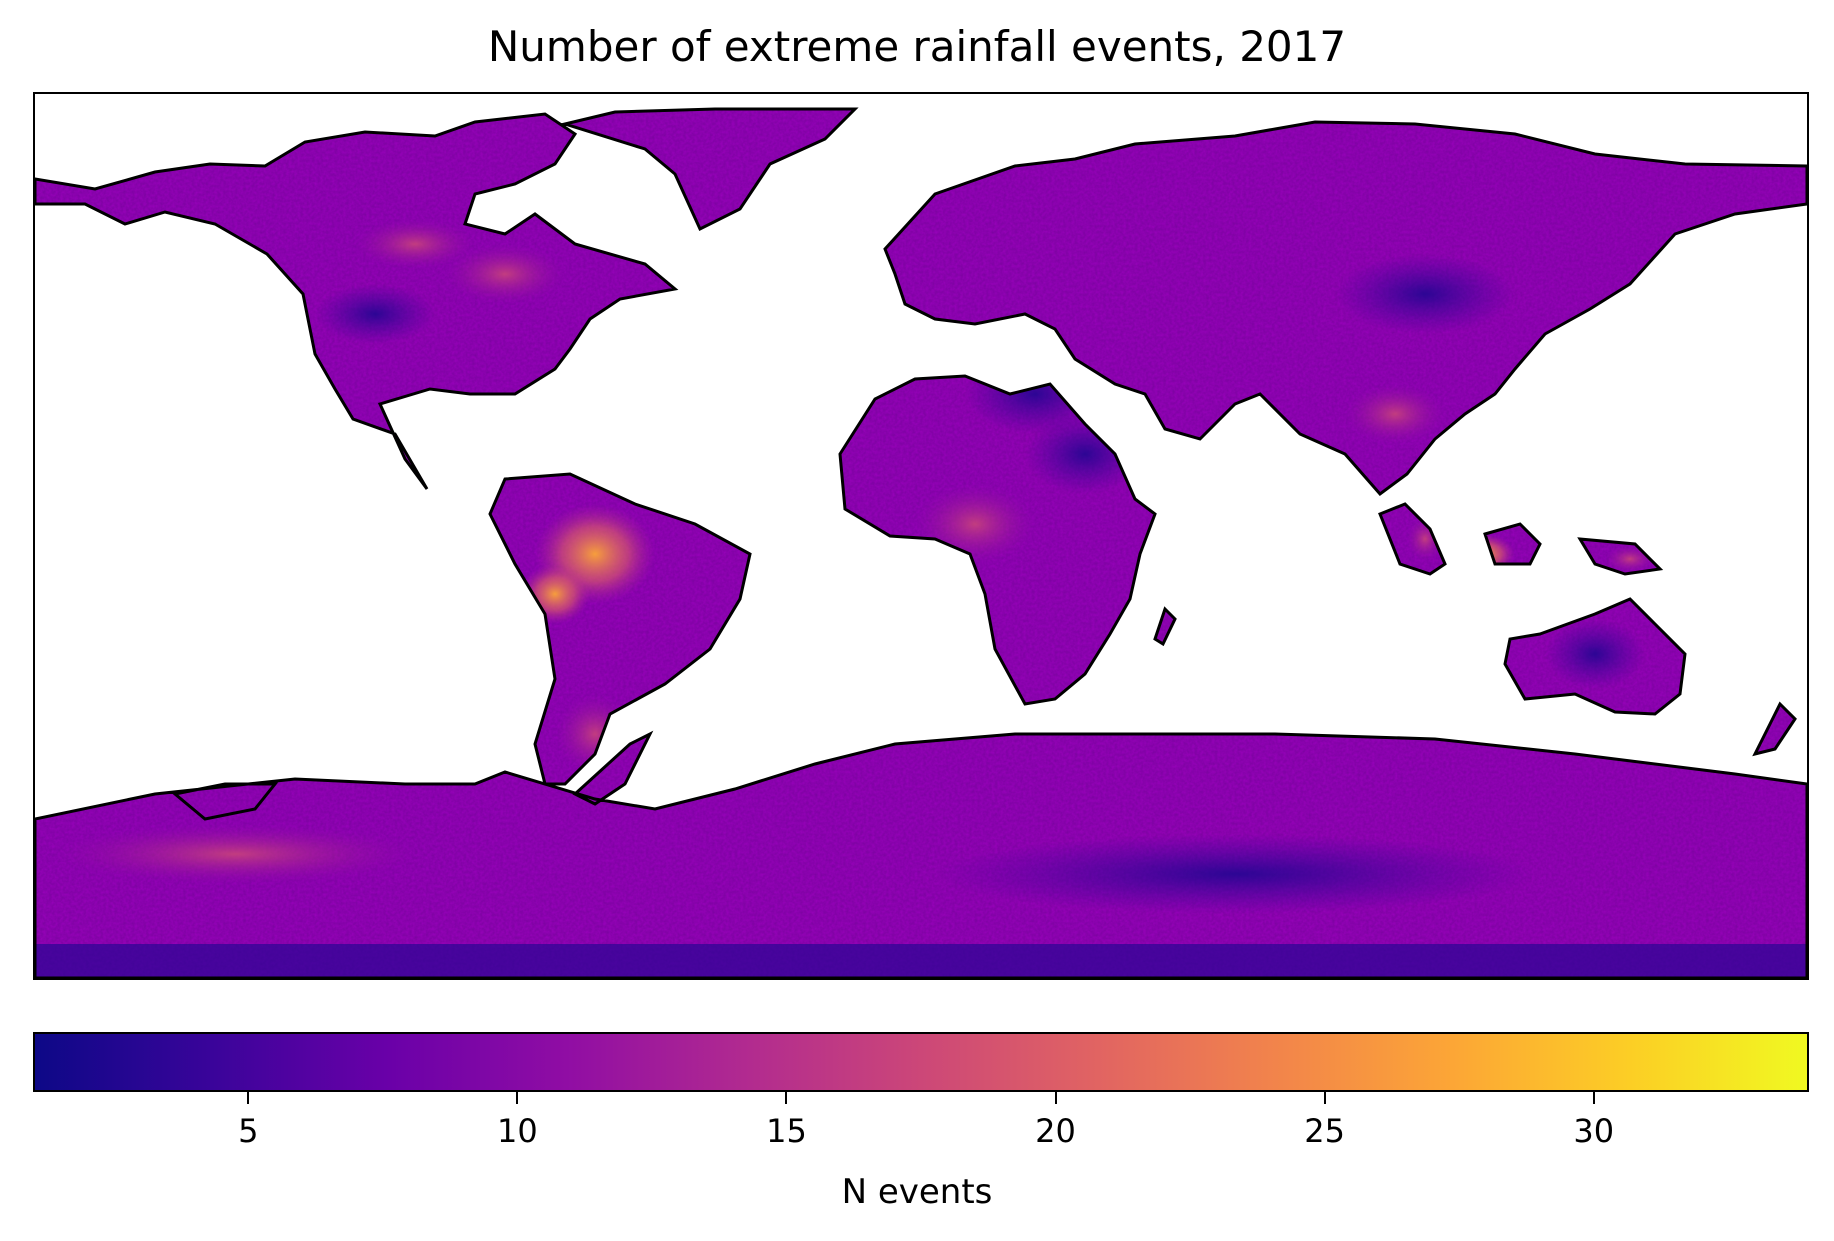 Image resolution: width=1834 pixels, height=1241 pixels. Describe the element at coordinates (517, 1131) in the screenshot. I see `colorbar-tick-label: 10` at that location.